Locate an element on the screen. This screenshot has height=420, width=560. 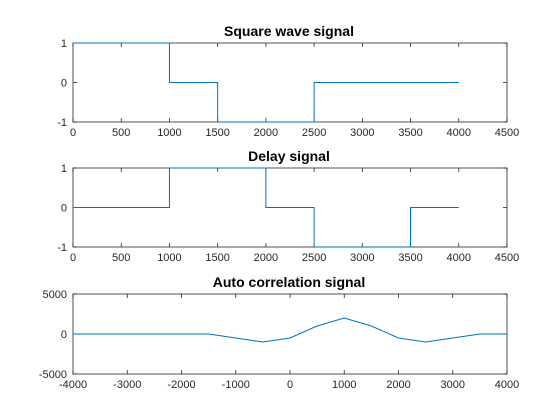
y-tick-label: -5000 is located at coordinates (53, 375).